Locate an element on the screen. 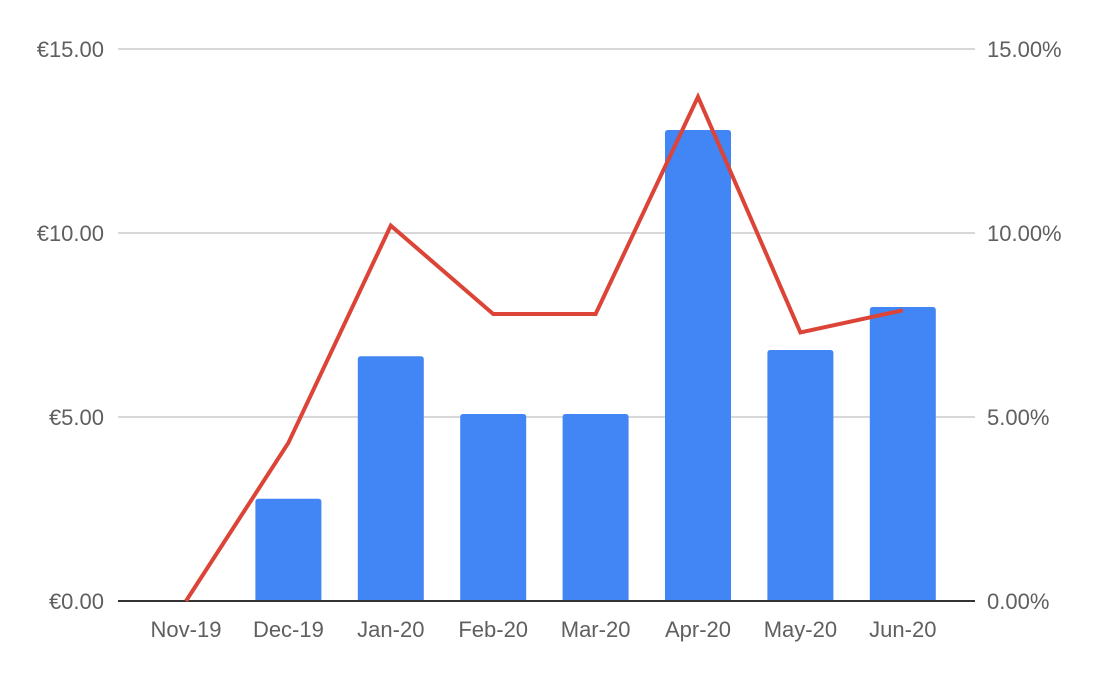  x-tick-label: Mar-20 is located at coordinates (596, 629).